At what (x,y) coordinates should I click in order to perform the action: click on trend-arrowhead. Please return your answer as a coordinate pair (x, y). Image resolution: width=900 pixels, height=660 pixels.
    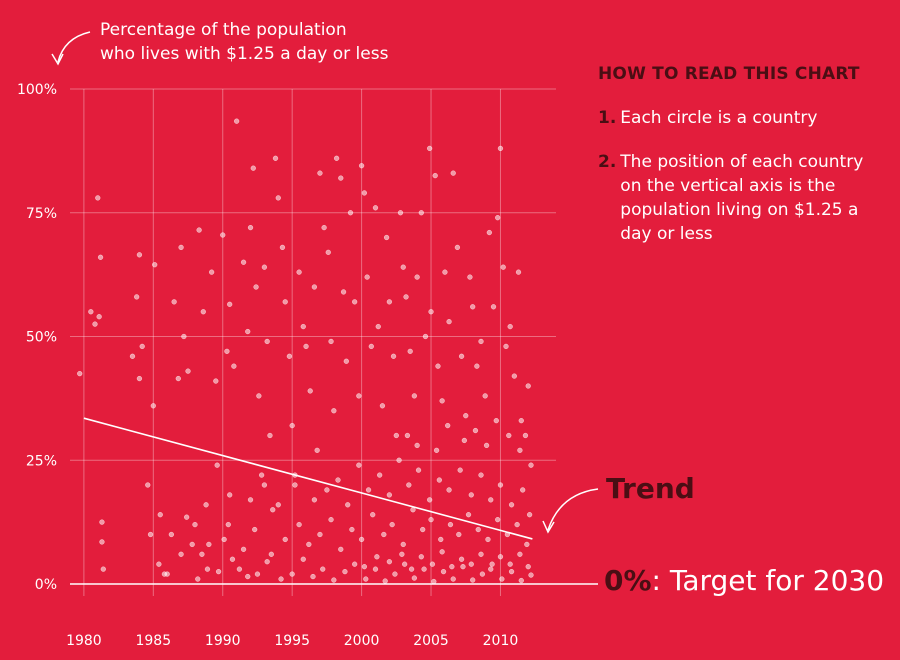
    Looking at the image, I should click on (548, 527).